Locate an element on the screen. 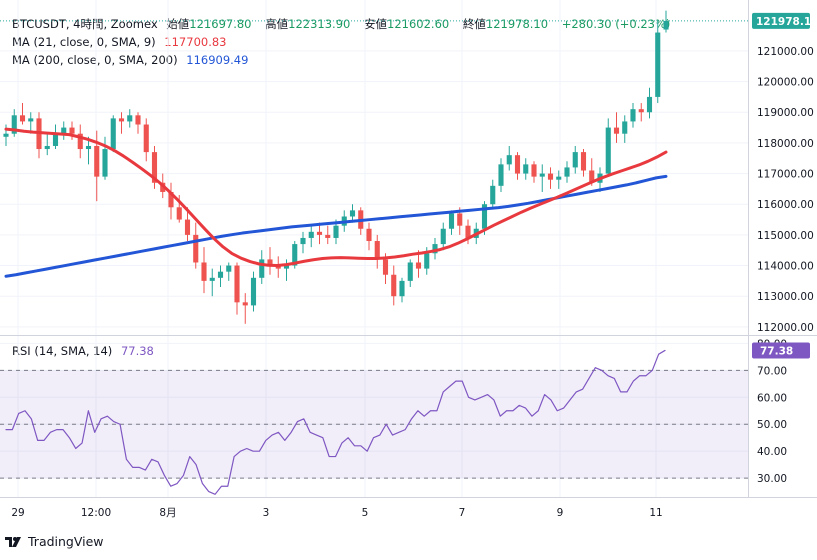 The width and height of the screenshot is (817, 560). rsi-legend: RSI (14, SMA, 14) 77.38 is located at coordinates (85, 351).